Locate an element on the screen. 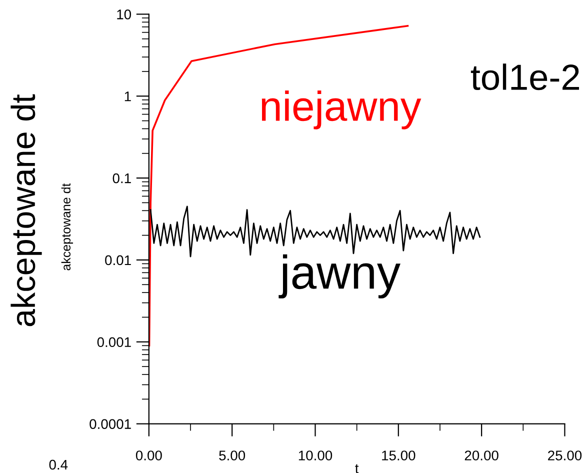  series-label: niejawny is located at coordinates (342, 110).